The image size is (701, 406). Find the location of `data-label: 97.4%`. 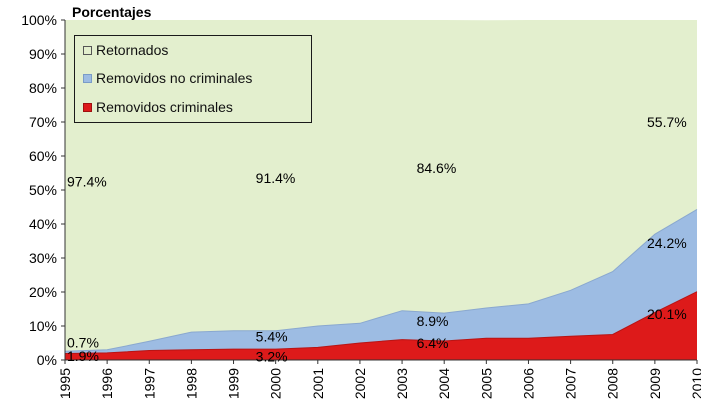

data-label: 97.4% is located at coordinates (87, 182).